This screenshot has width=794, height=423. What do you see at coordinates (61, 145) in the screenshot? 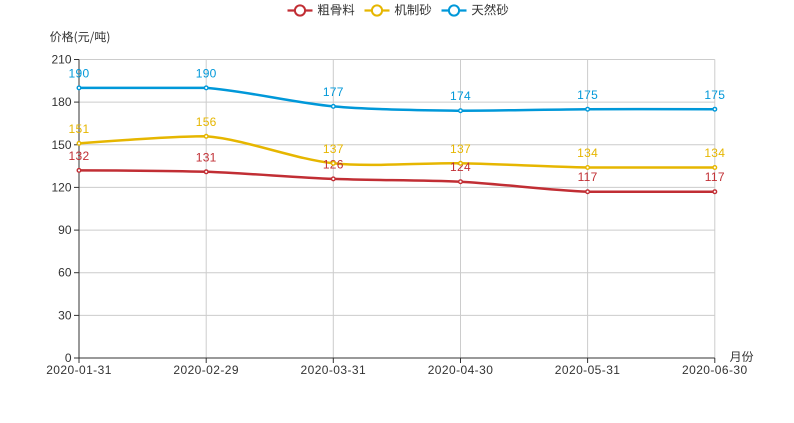
I see `svg-text: 150` at bounding box center [61, 145].